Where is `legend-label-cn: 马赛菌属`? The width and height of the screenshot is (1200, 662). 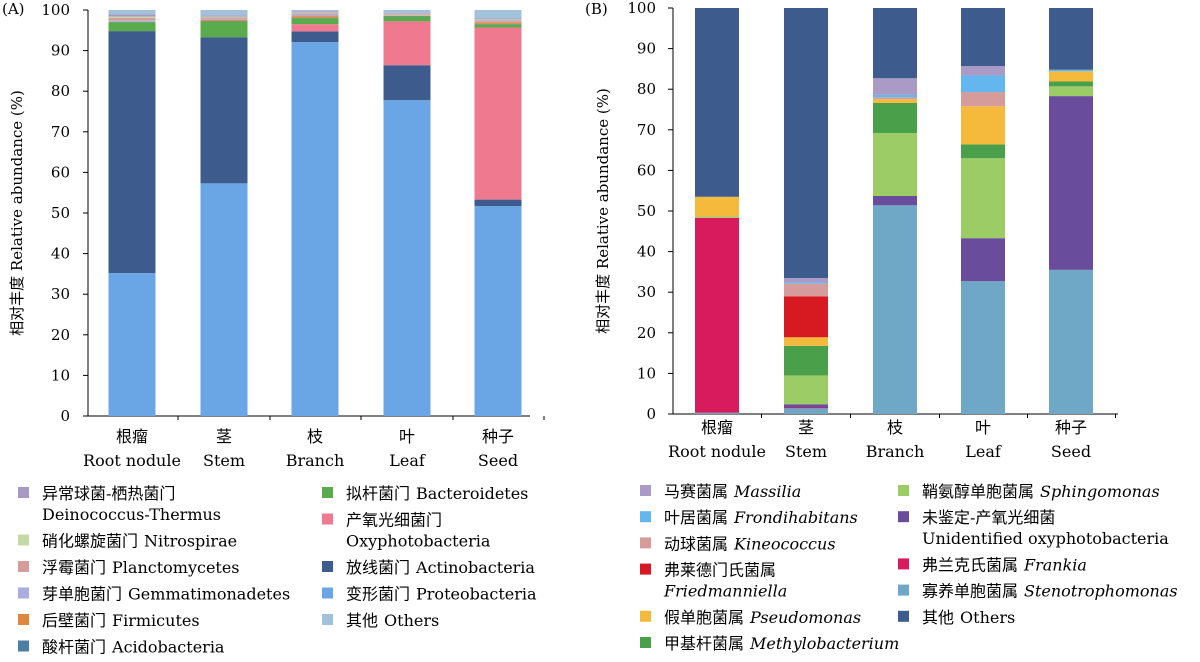
legend-label-cn: 马赛菌属 is located at coordinates (696, 491).